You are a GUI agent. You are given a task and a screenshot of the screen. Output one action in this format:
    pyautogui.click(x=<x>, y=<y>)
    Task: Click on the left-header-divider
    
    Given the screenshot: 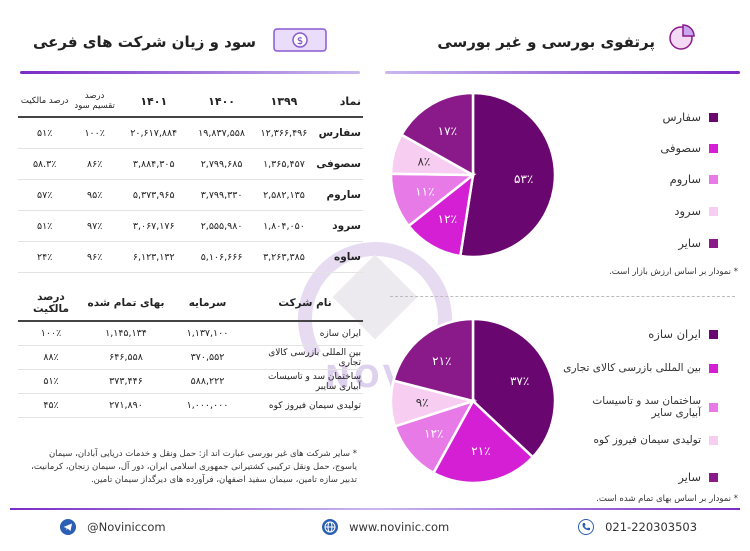 What is the action you would take?
    pyautogui.click(x=190, y=72)
    